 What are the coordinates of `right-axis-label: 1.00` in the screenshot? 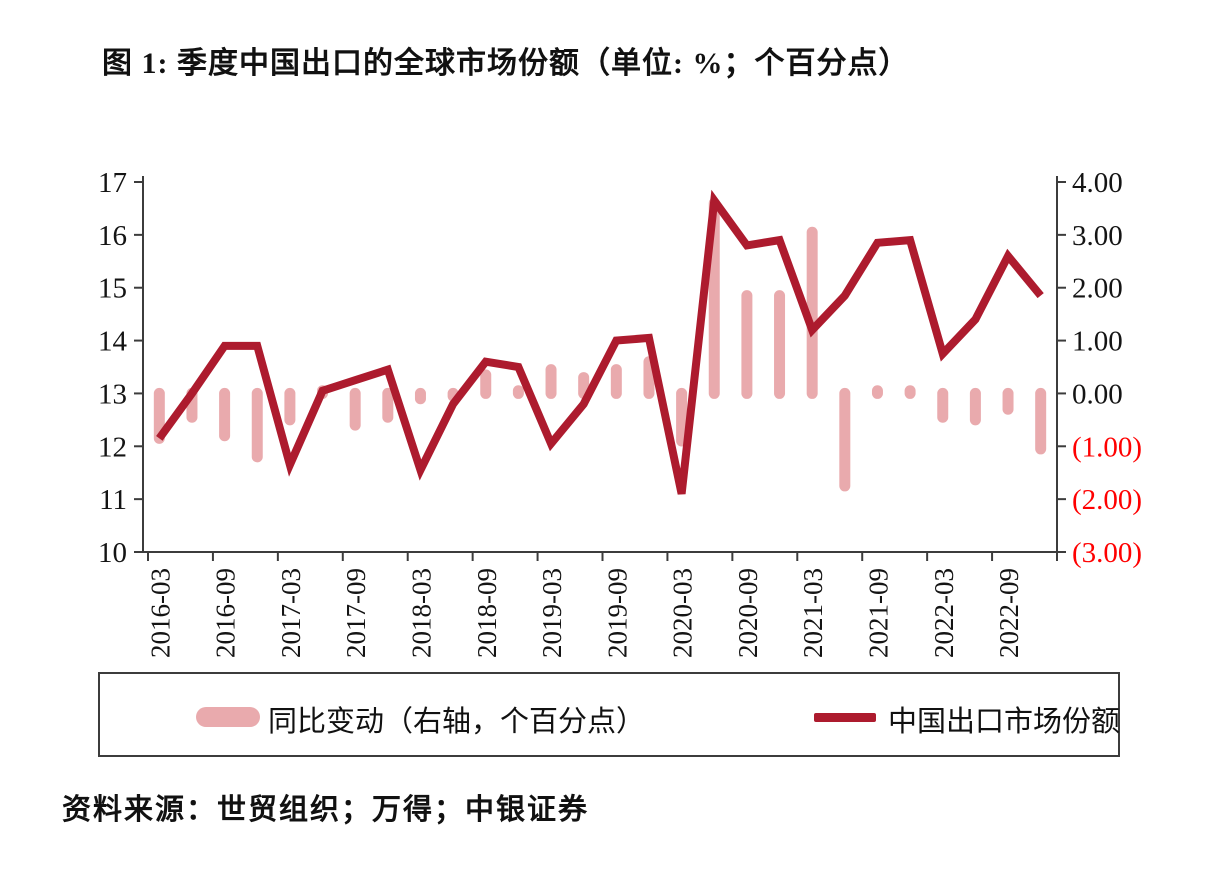 It's located at (1097, 342).